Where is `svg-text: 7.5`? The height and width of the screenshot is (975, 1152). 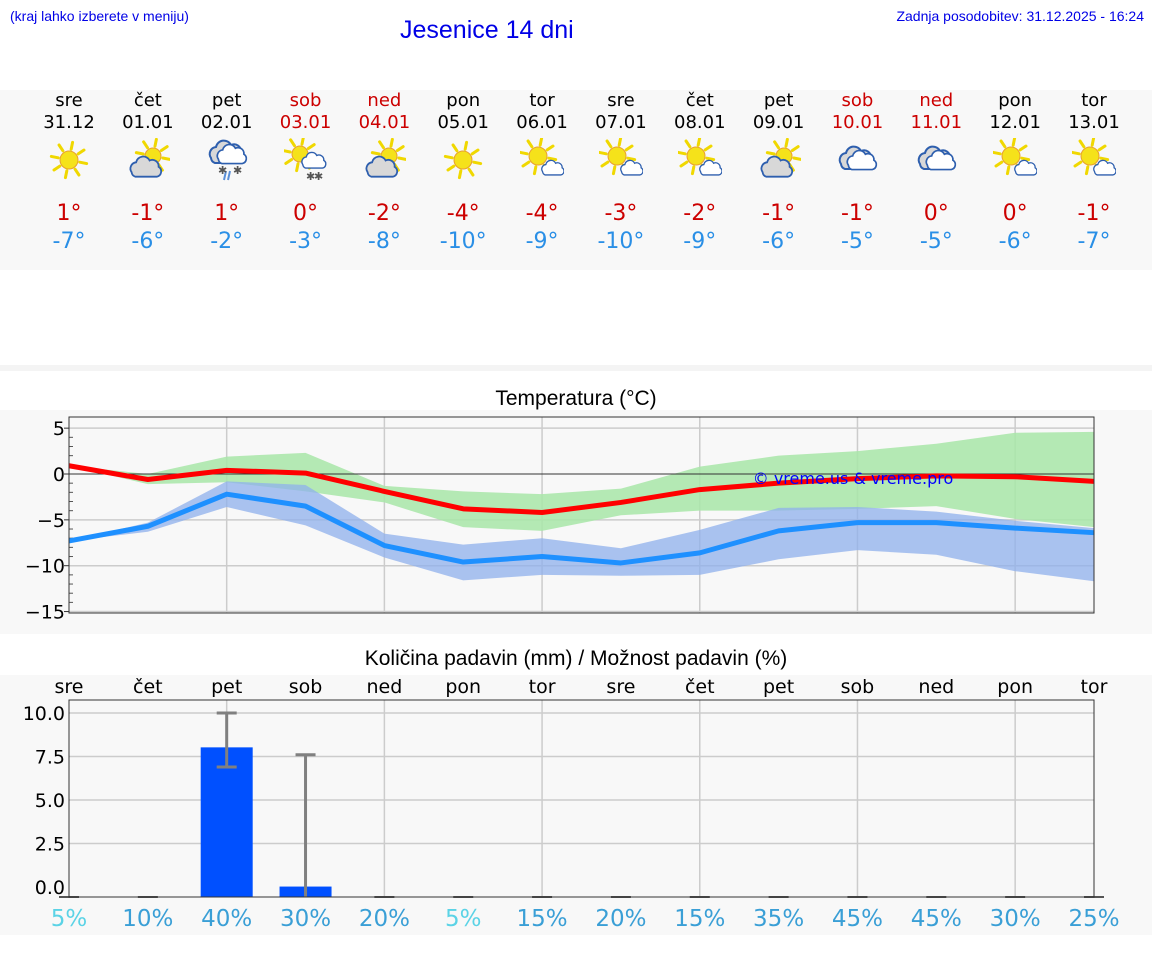 svg-text: 7.5 is located at coordinates (50, 758).